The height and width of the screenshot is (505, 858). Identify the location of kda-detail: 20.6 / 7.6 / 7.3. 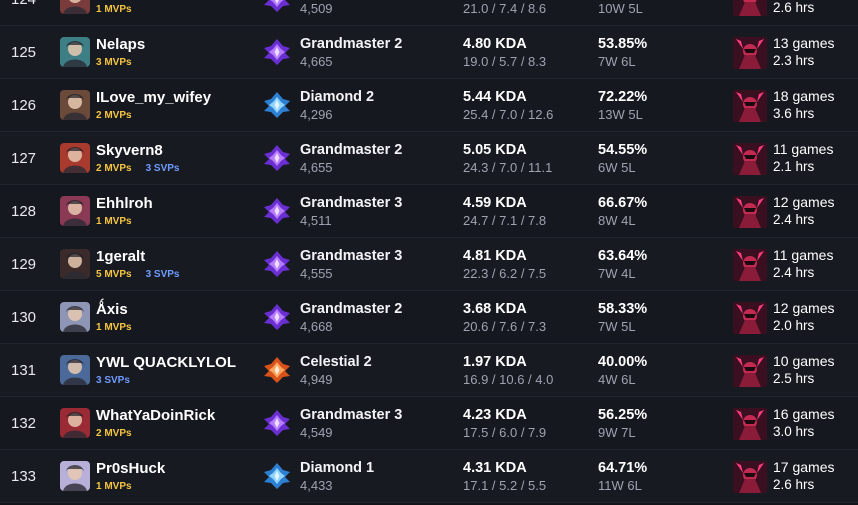
(505, 326).